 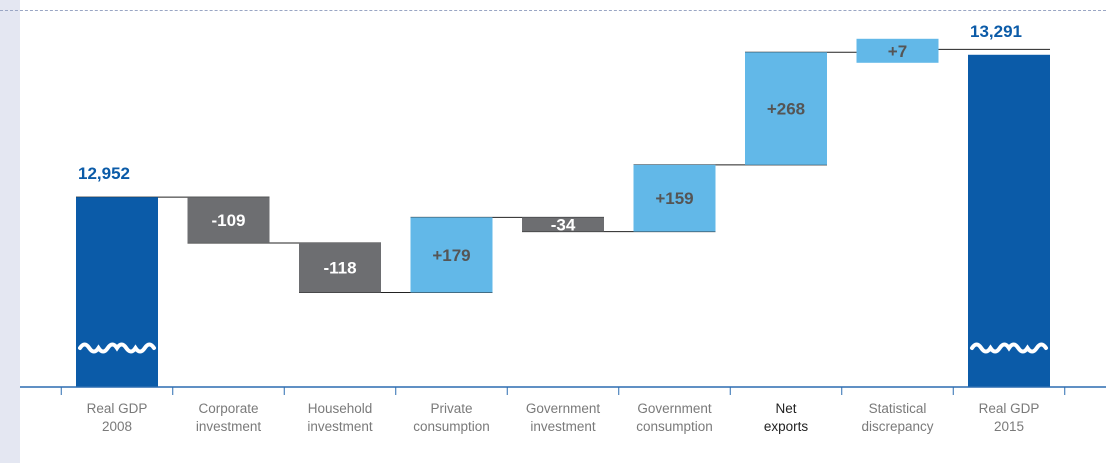 I want to click on delta-value-label: +179, so click(x=451, y=255).